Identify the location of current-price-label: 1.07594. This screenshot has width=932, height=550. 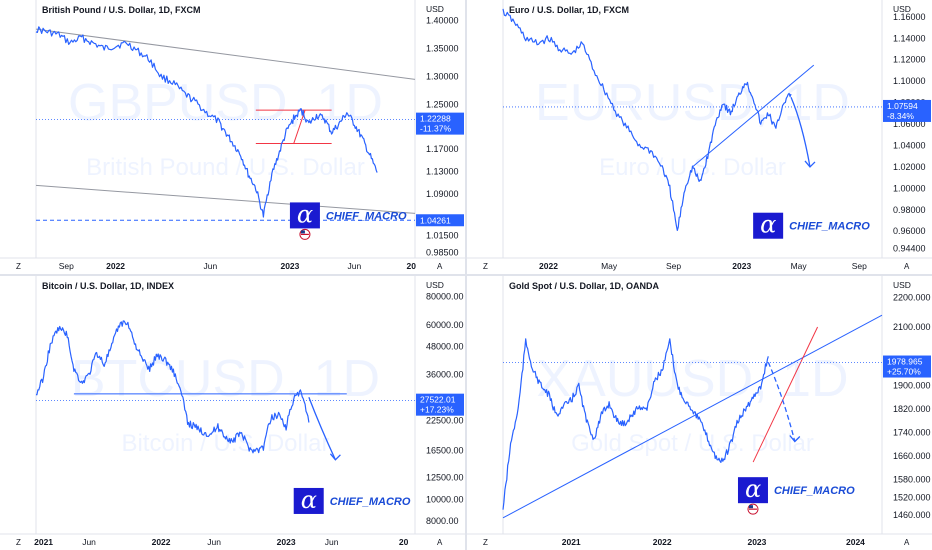
(902, 106).